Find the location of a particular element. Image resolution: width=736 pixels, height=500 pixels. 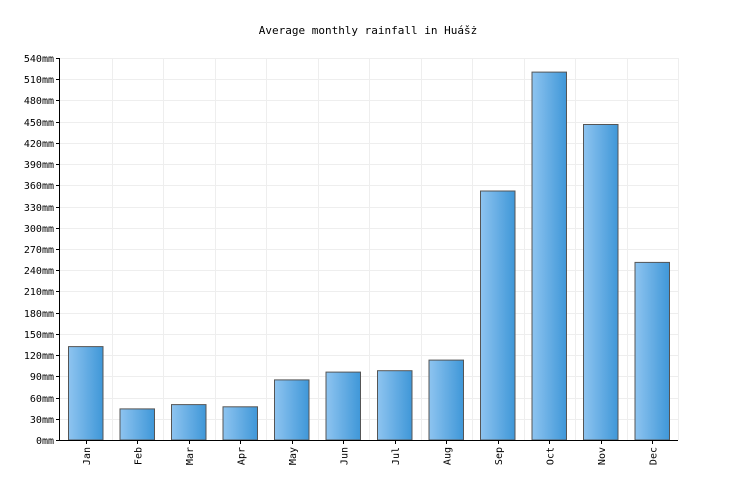

bar-jan is located at coordinates (86, 393).